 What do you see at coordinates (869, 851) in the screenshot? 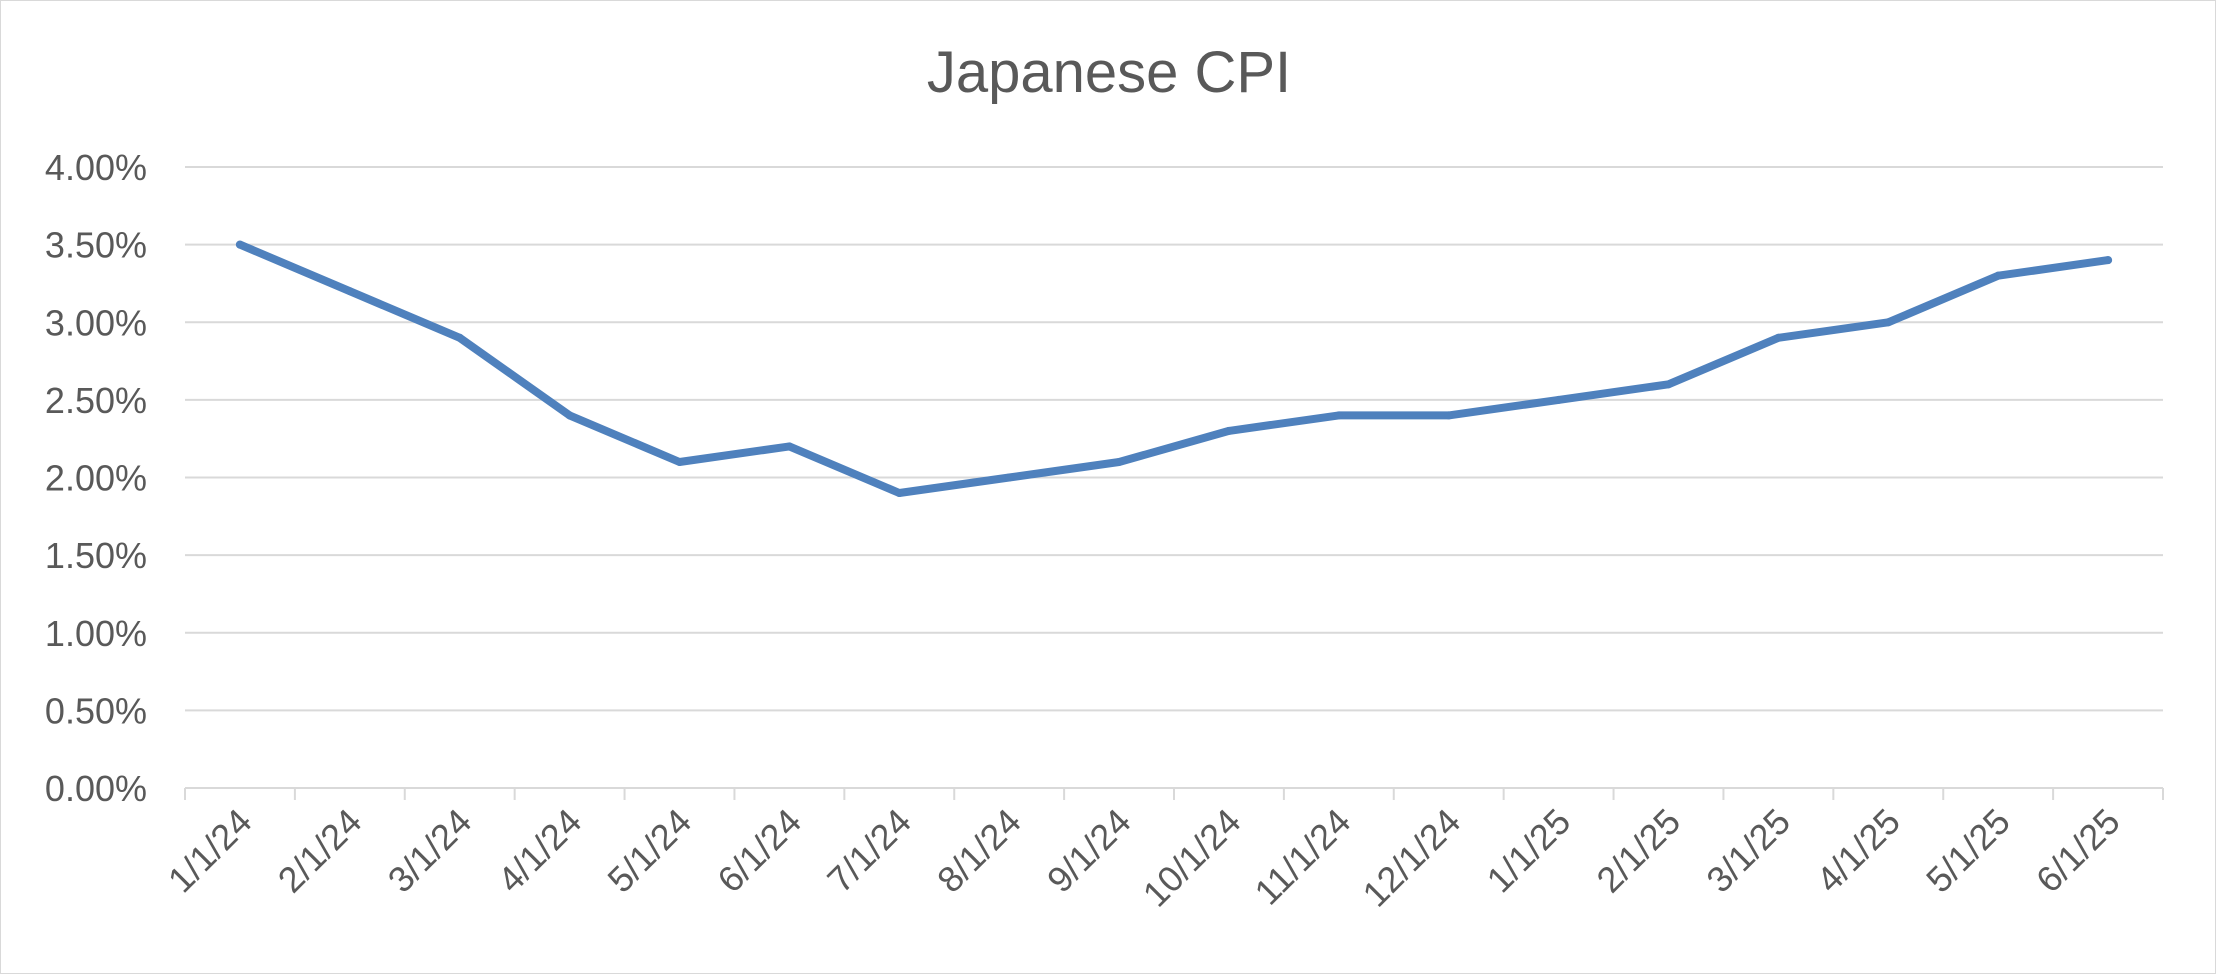
I see `x-tick-label: 7/1/24` at bounding box center [869, 851].